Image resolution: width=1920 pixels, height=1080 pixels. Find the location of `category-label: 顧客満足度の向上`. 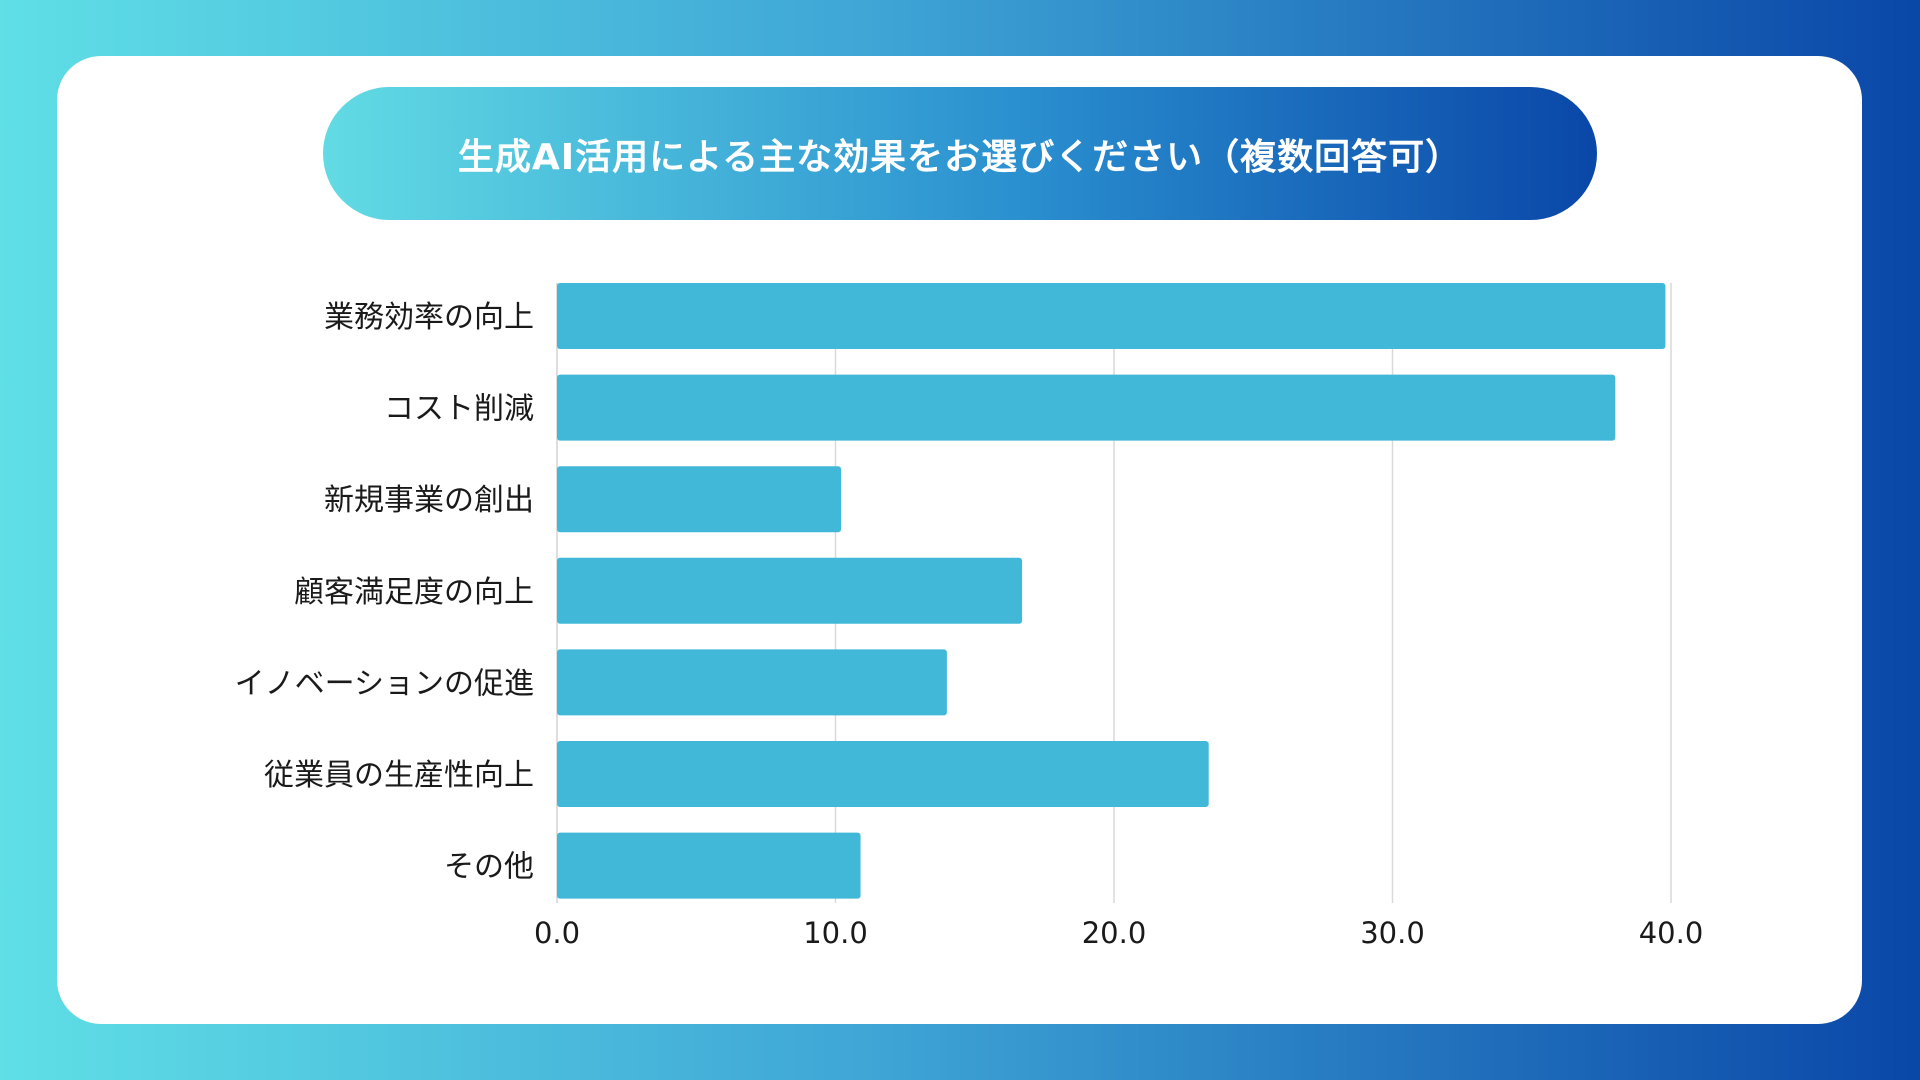

category-label: 顧客満足度の向上 is located at coordinates (414, 592).